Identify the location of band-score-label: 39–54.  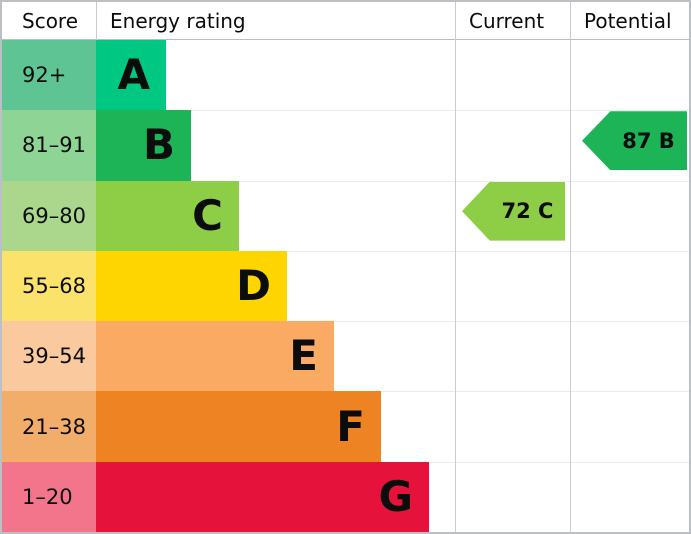
(54, 356).